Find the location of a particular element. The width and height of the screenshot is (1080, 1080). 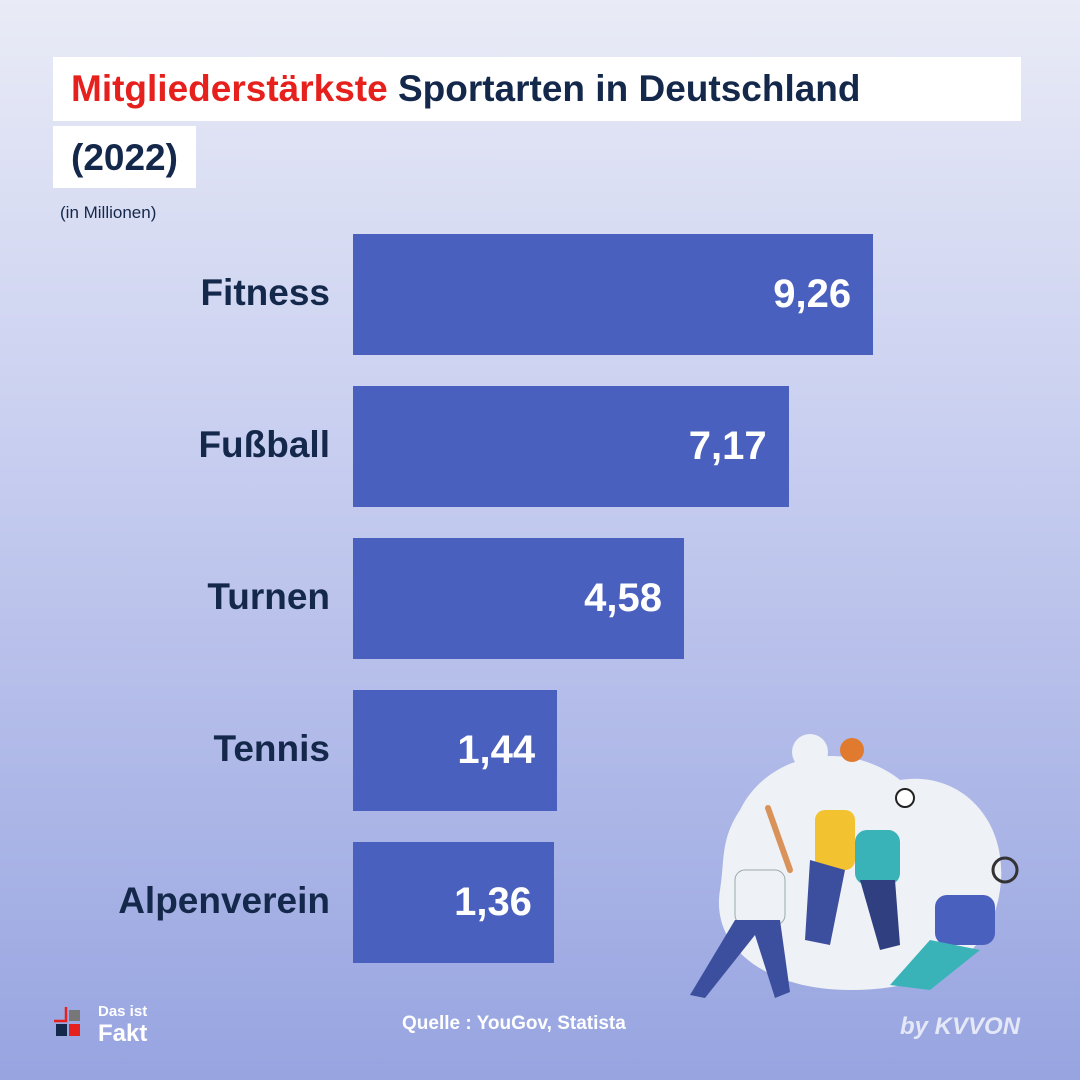

logo-line-2: Fakt is located at coordinates (123, 1033).